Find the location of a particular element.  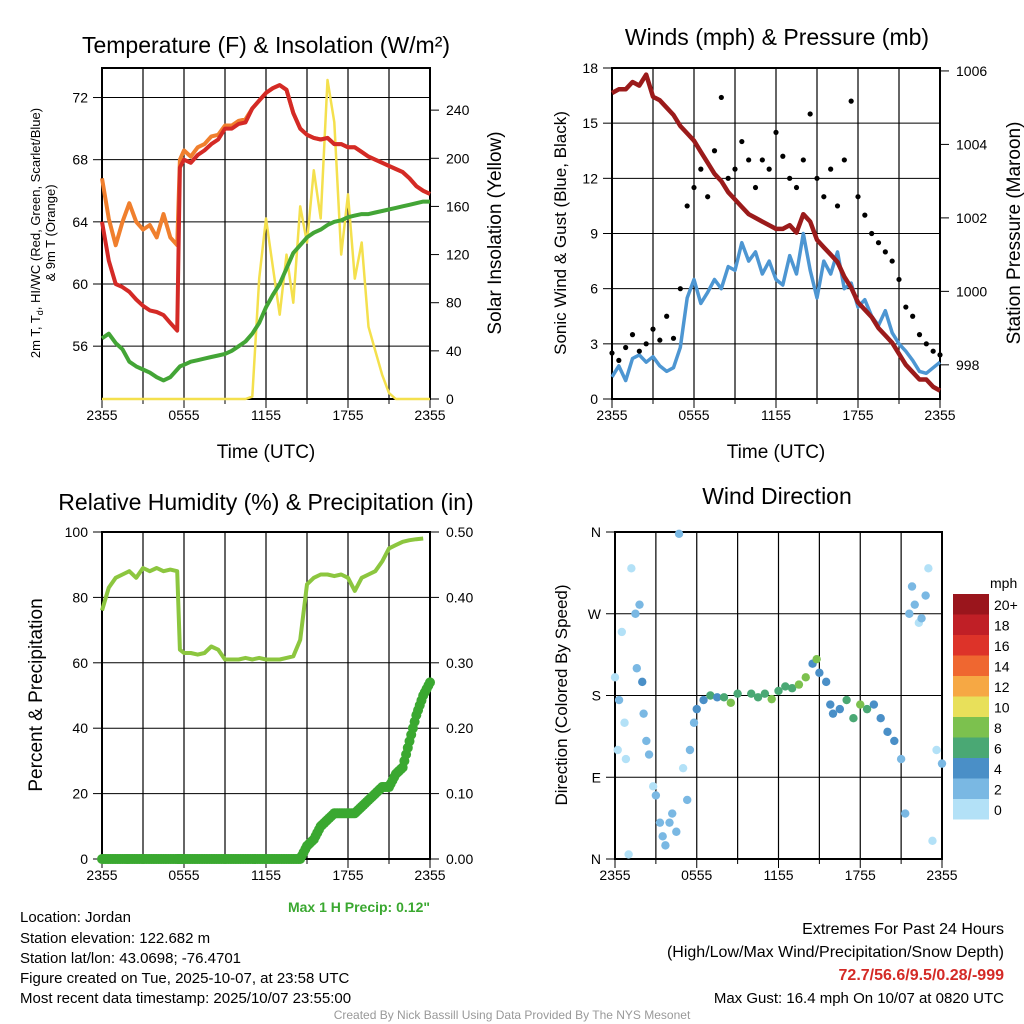

wind-ylabel: Sonic Wind & Gust (Blue, Black) is located at coordinates (560, 233).